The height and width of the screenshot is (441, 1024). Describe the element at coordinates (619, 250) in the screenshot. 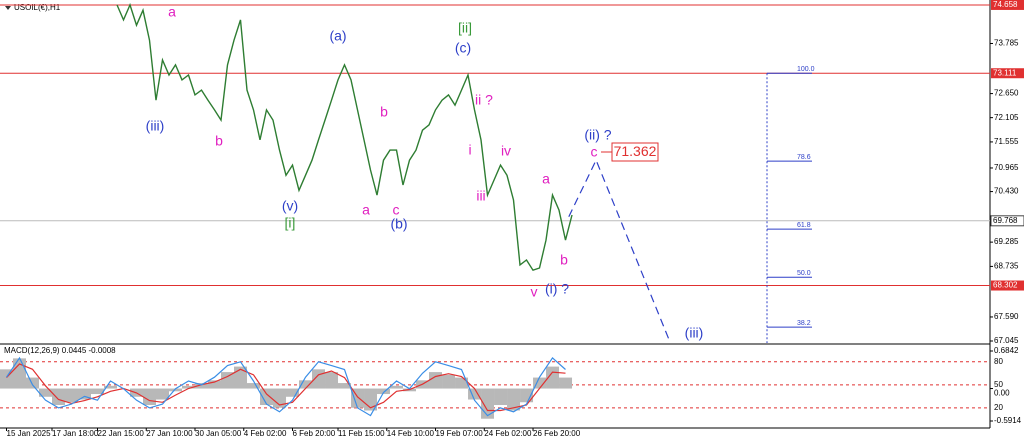

I see `projection-line` at that location.